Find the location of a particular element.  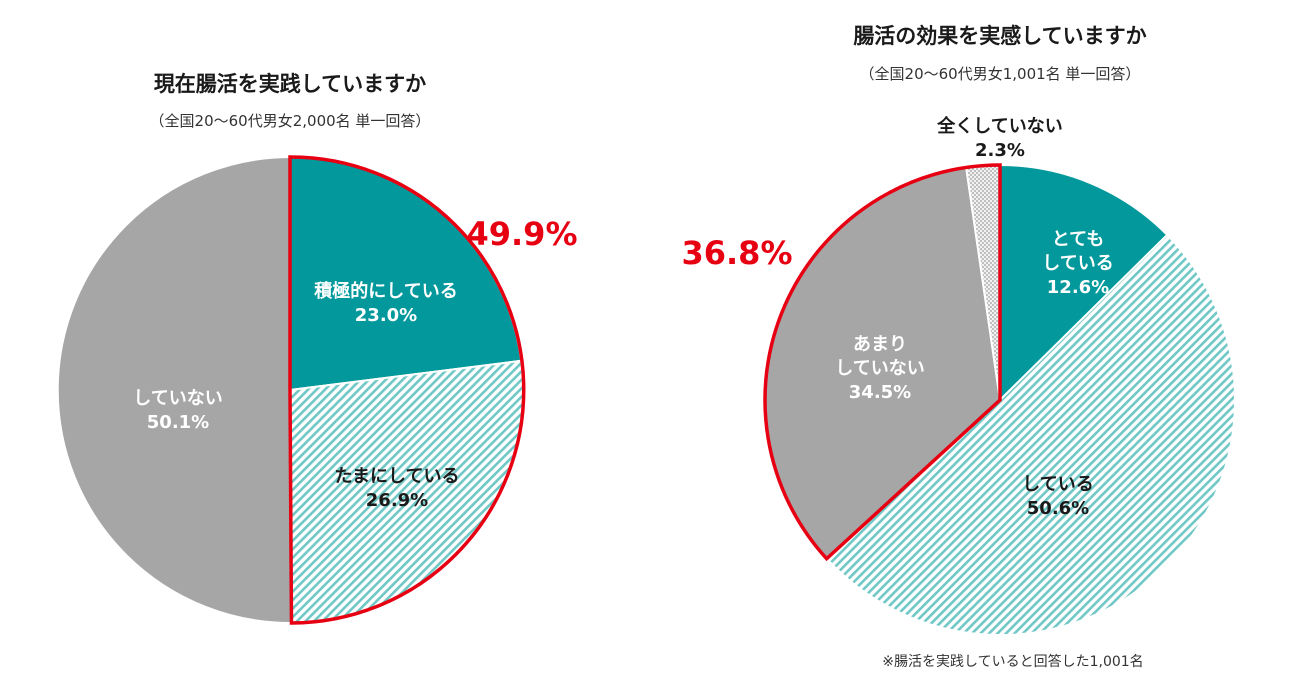

chart-1-slice-2-label: たまにしている 26.9% is located at coordinates (397, 488).